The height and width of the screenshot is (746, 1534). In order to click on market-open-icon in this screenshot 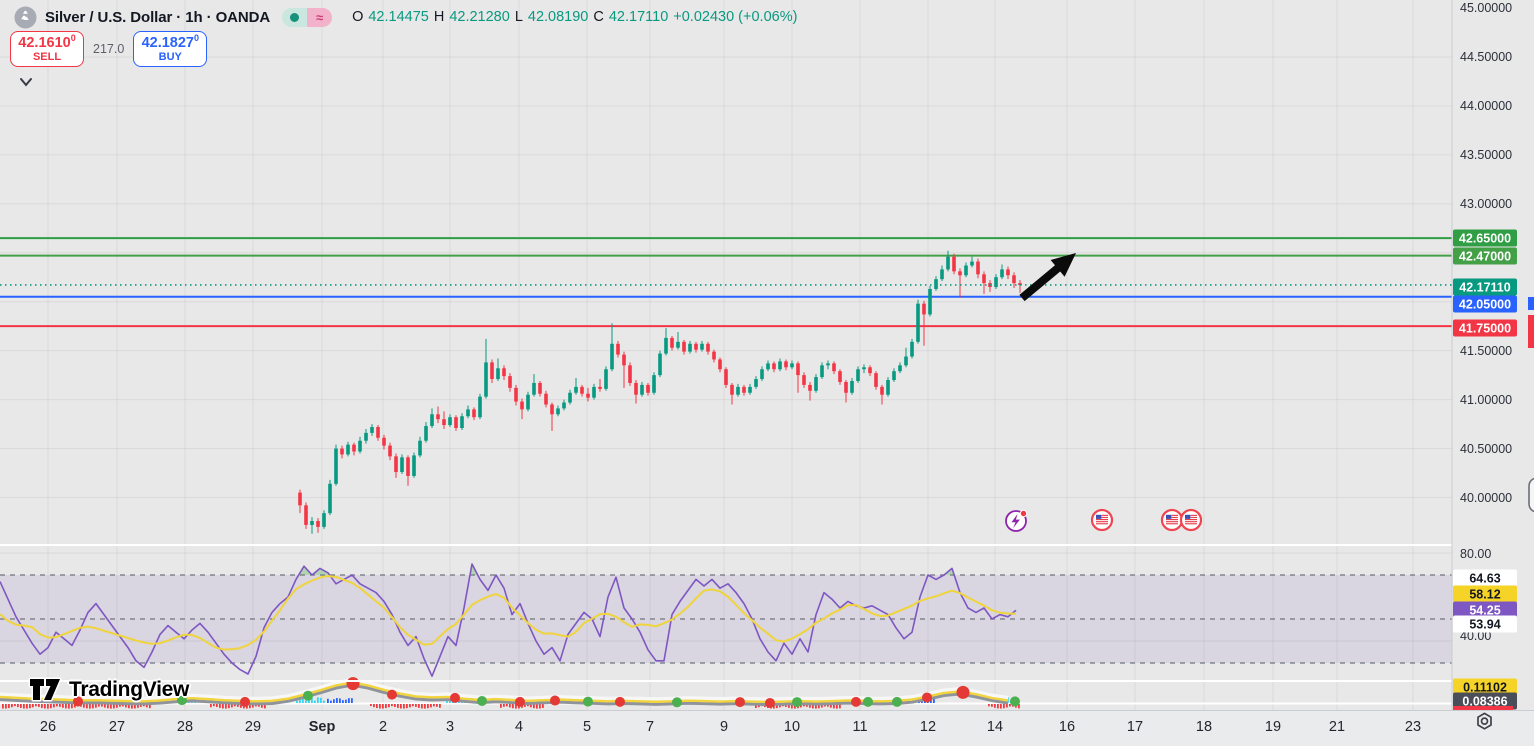, I will do `click(295, 17)`.